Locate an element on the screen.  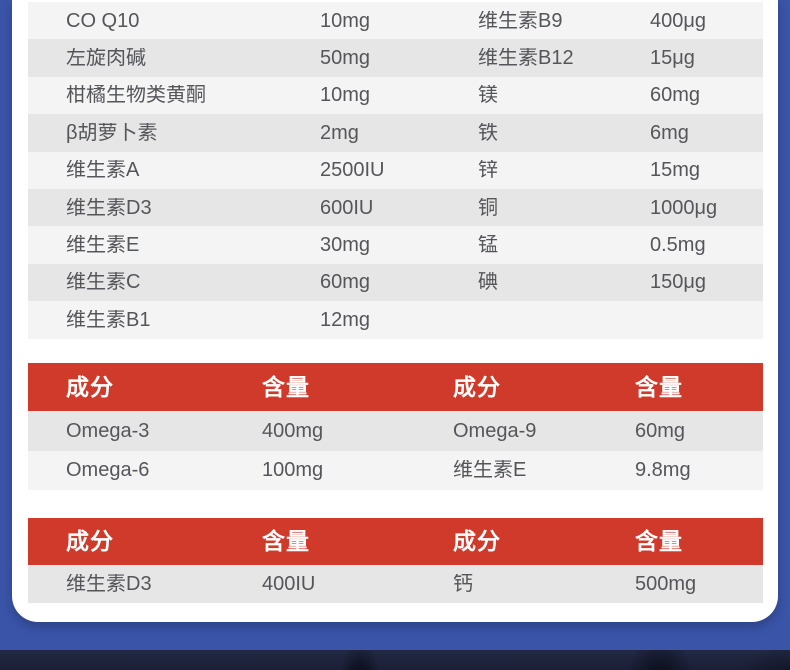
ingredient-amount: 0.5mg is located at coordinates (678, 245).